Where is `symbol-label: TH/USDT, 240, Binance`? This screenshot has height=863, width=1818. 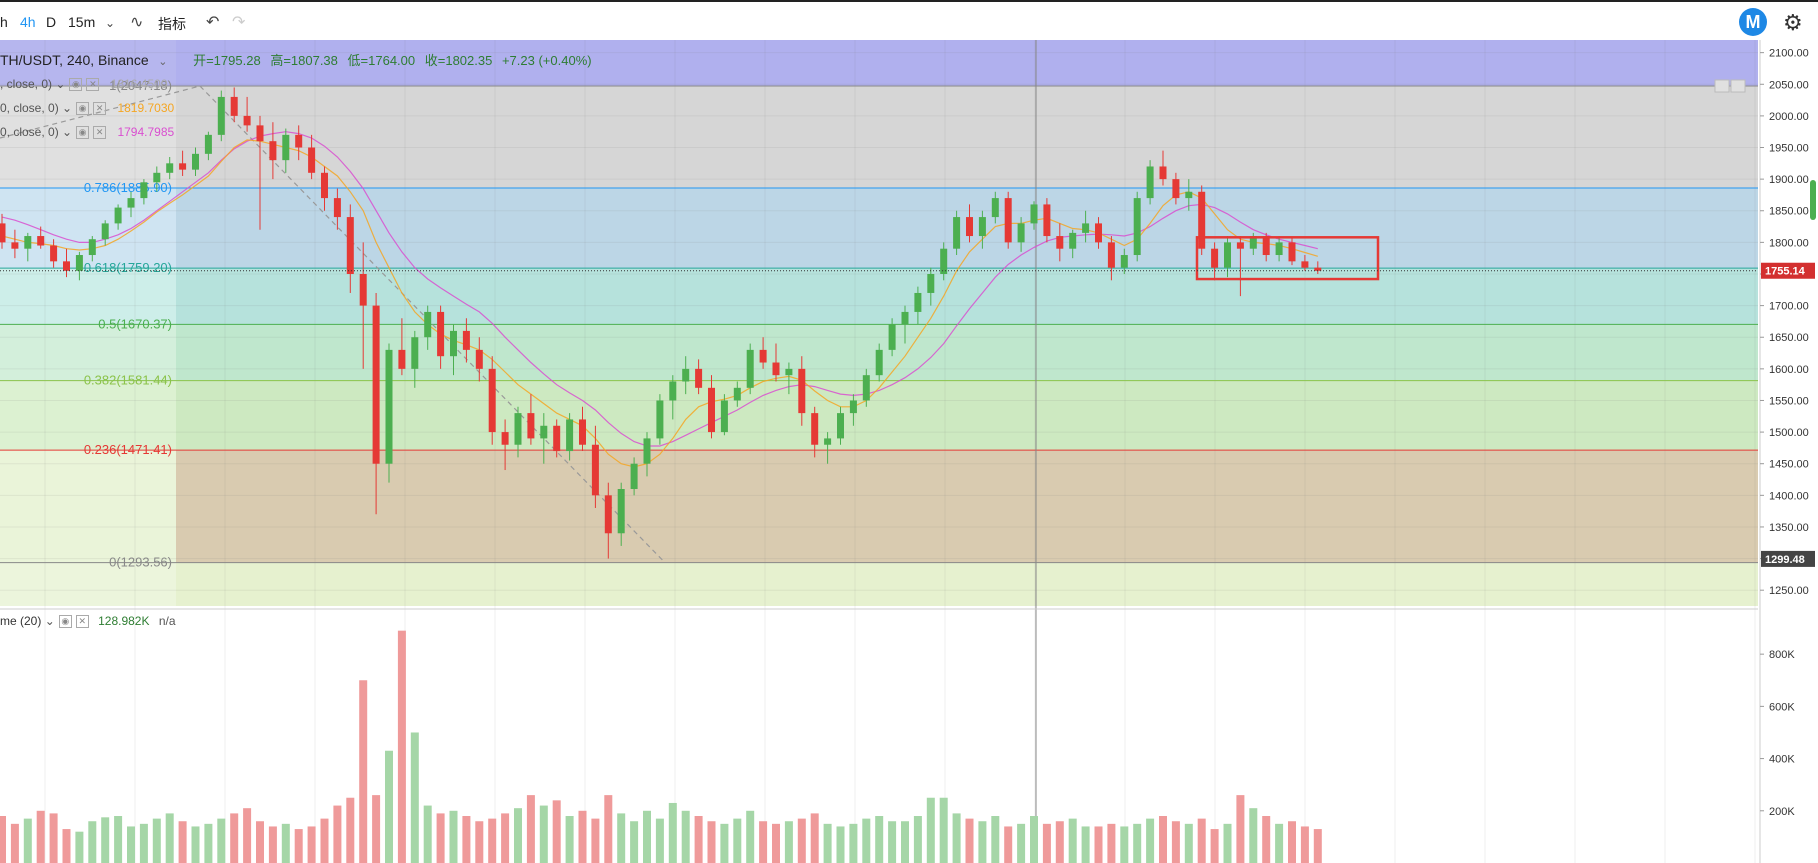
symbol-label: TH/USDT, 240, Binance is located at coordinates (74, 60).